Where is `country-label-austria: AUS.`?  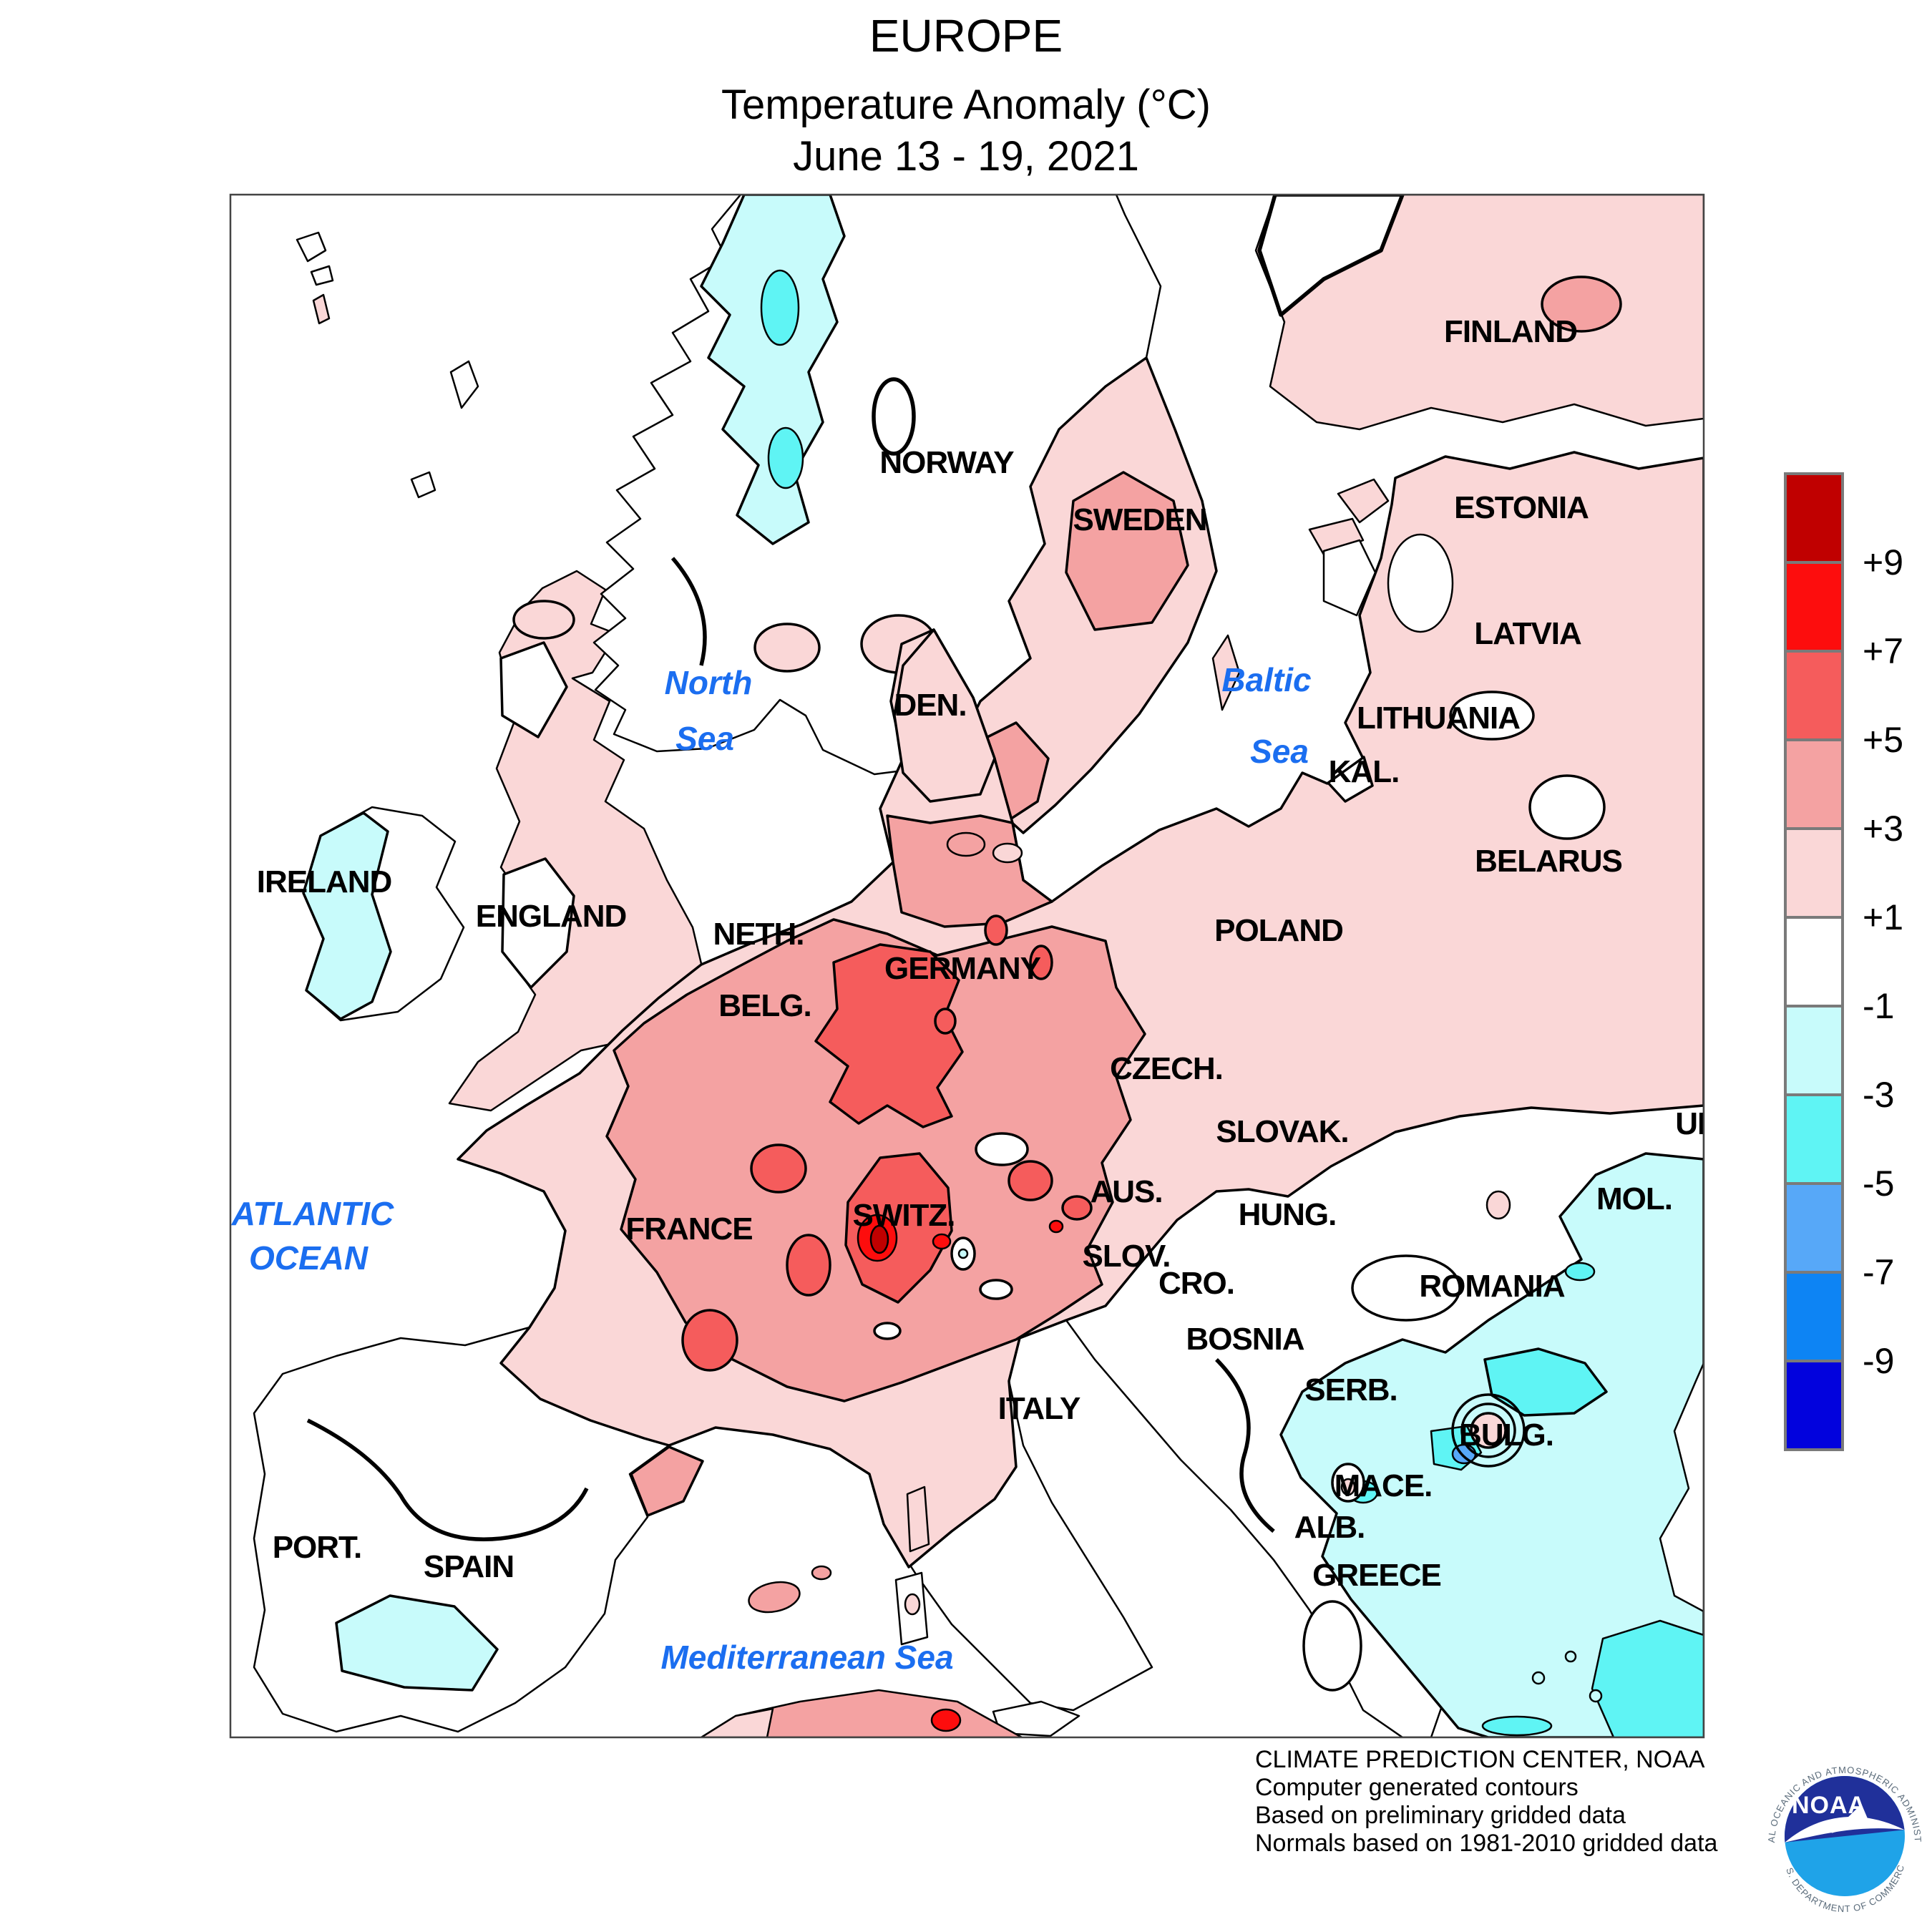
country-label-austria: AUS. is located at coordinates (1126, 1191).